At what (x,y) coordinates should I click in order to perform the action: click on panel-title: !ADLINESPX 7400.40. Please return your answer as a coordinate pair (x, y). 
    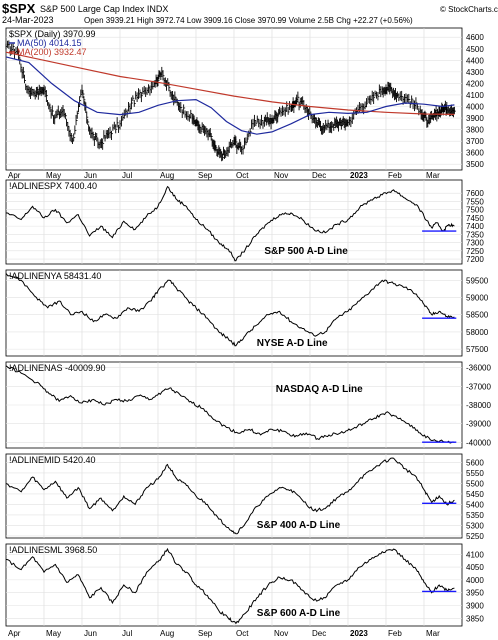
    Looking at the image, I should click on (53, 186).